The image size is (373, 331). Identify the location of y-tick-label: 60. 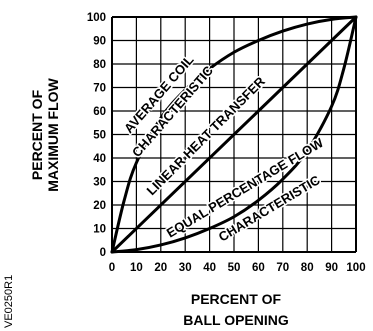
(99, 112).